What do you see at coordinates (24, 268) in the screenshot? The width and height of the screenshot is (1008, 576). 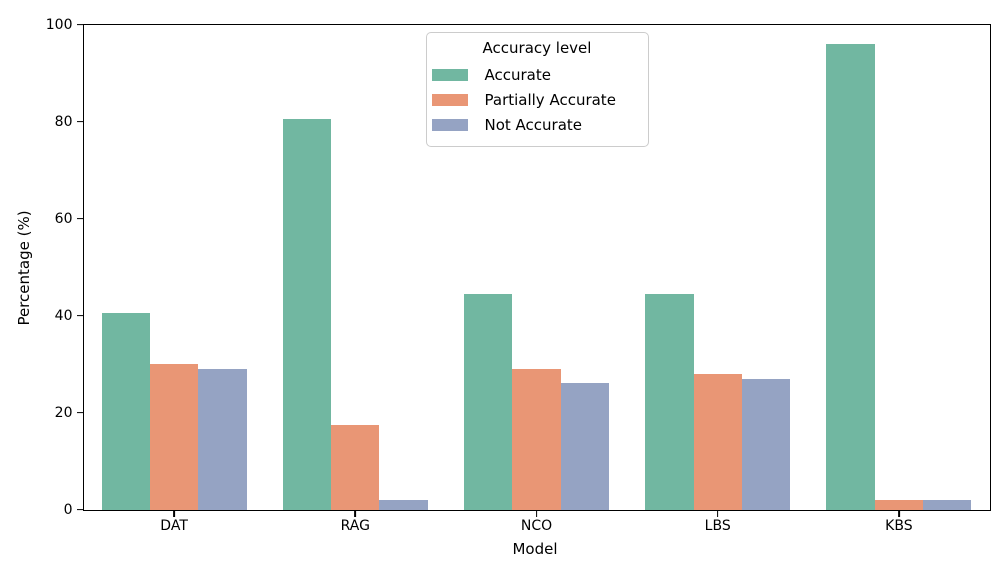 I see `y-axis-label: Percentage (%)` at bounding box center [24, 268].